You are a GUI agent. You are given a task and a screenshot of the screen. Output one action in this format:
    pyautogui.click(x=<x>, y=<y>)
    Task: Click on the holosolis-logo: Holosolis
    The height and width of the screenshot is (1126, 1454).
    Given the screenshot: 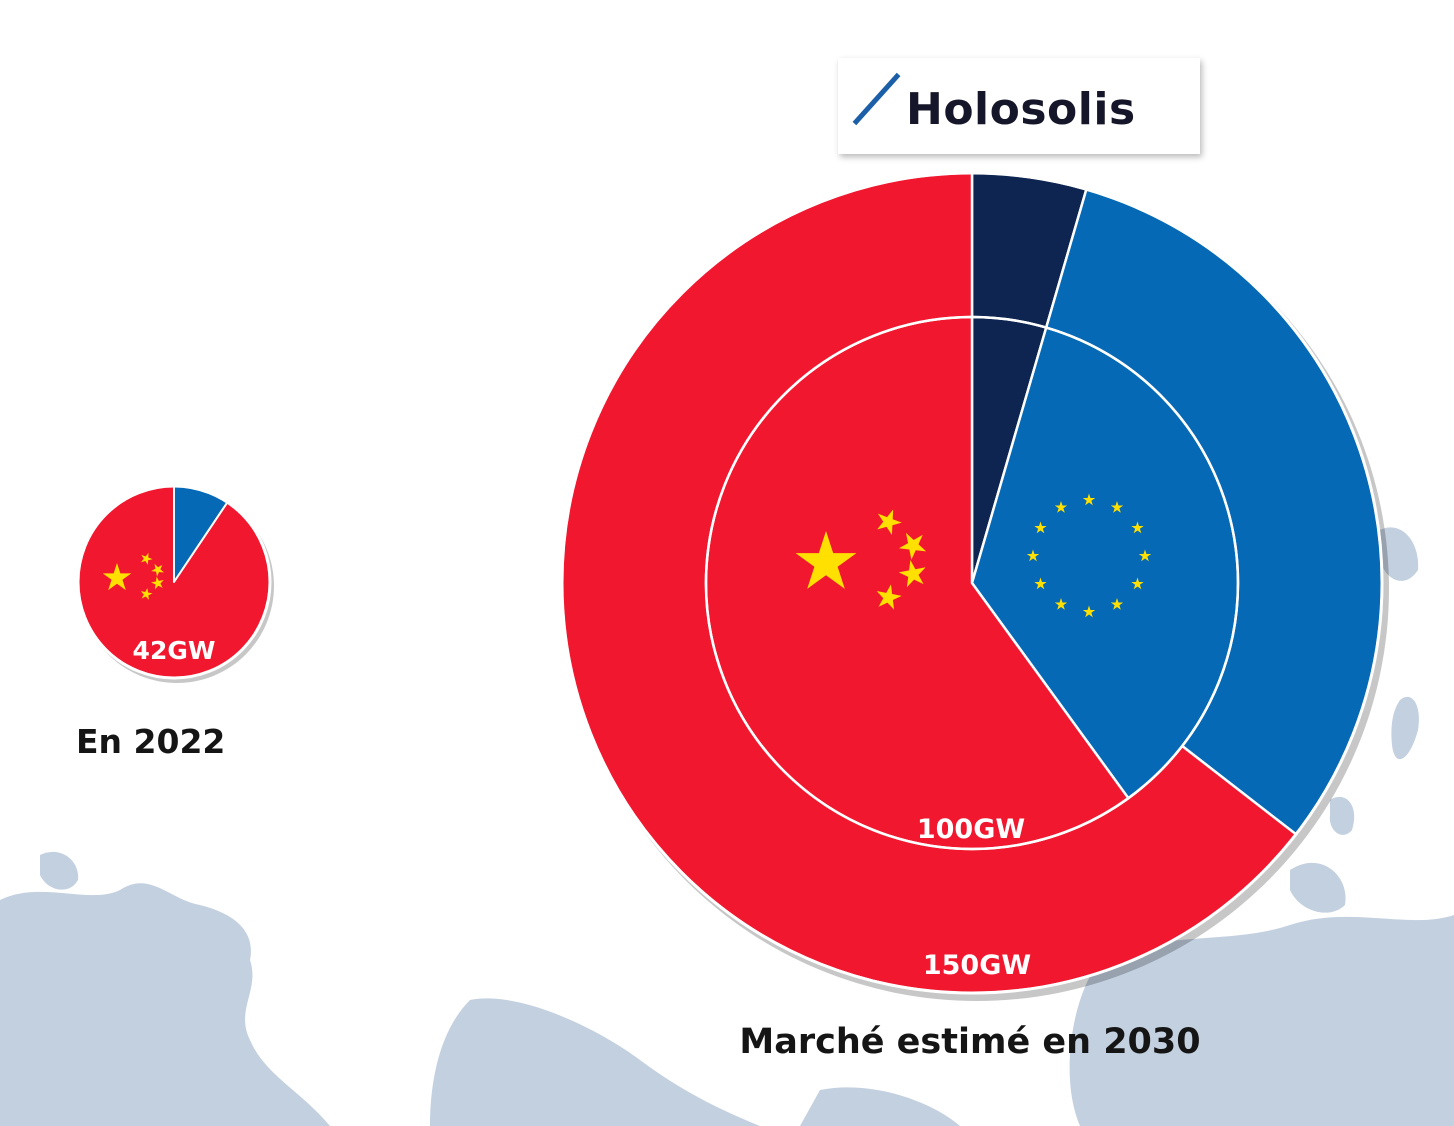 What is the action you would take?
    pyautogui.click(x=1019, y=106)
    